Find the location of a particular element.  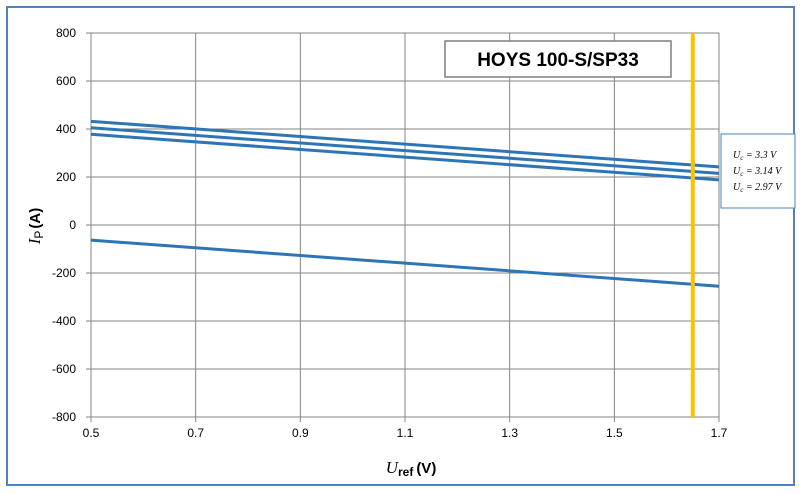

legend-entry: Uc = 2.97 V is located at coordinates (758, 188).